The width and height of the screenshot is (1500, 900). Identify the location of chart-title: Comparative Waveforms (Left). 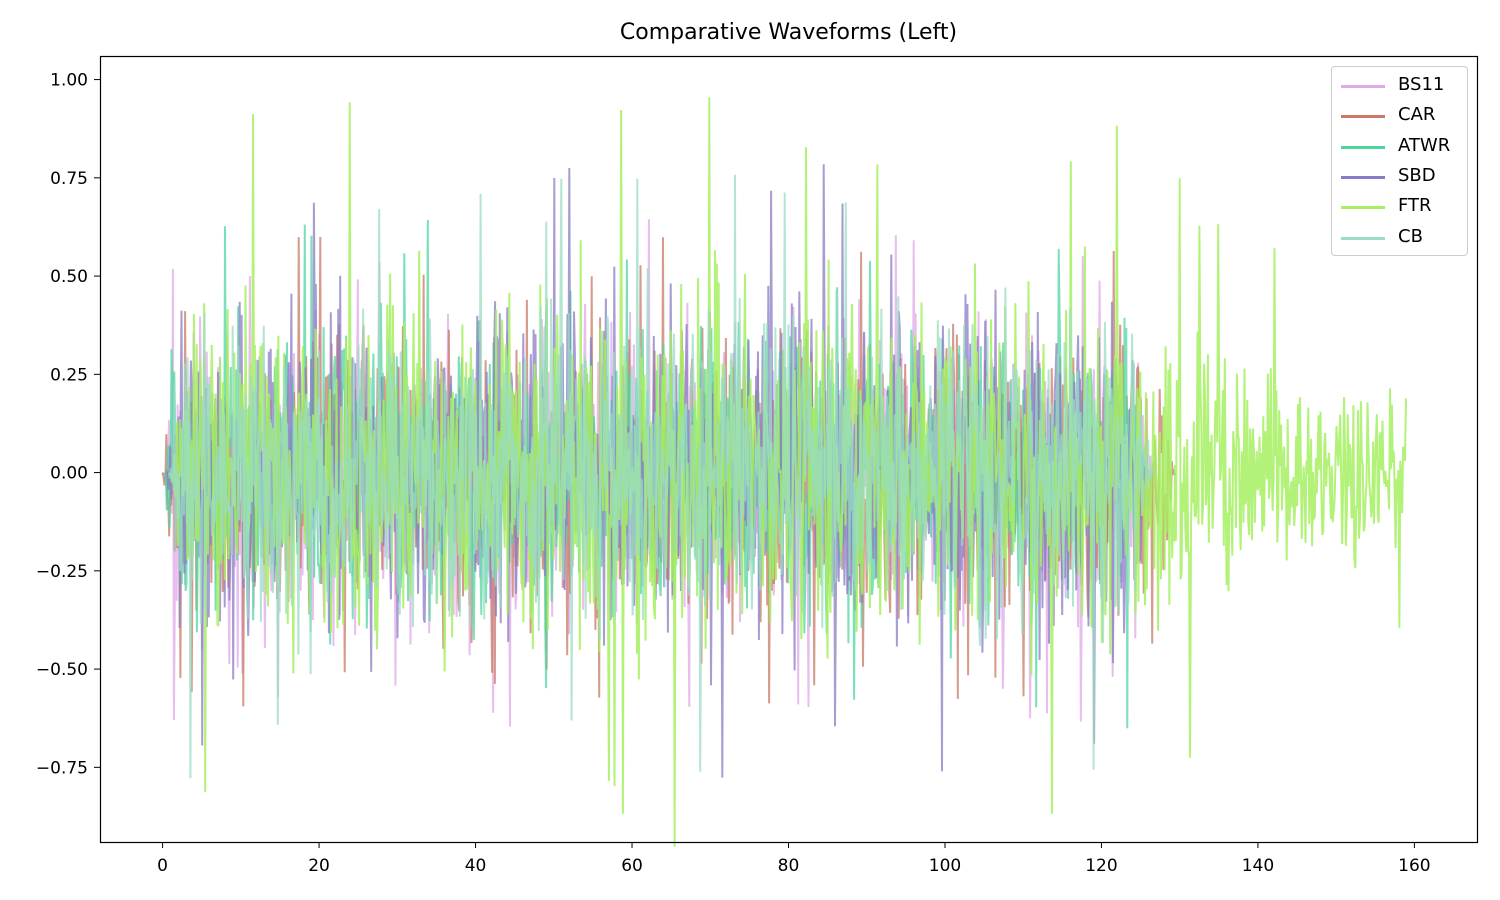
(788, 32).